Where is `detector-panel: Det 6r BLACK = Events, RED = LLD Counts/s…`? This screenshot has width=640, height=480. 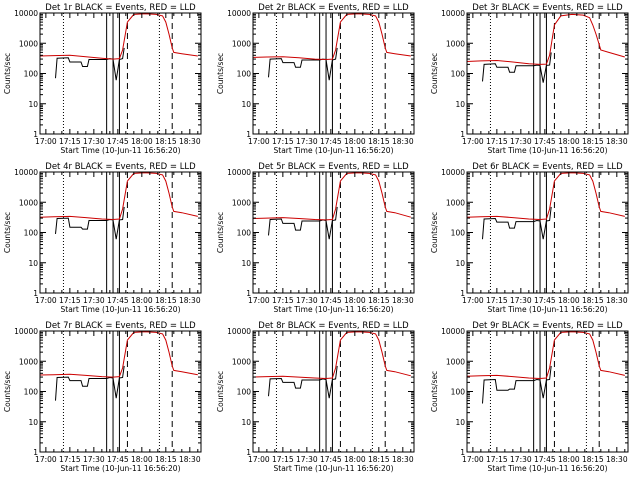 detector-panel: Det 6r BLACK = Events, RED = LLD Counts/s… is located at coordinates (529, 238).